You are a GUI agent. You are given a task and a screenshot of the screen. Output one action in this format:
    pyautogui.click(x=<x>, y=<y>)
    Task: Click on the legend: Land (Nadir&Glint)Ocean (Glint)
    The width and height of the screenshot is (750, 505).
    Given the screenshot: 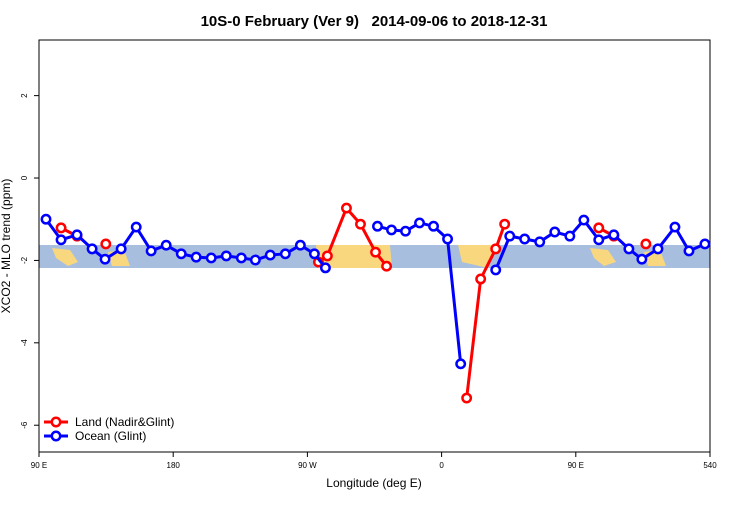 What is the action you would take?
    pyautogui.click(x=109, y=429)
    